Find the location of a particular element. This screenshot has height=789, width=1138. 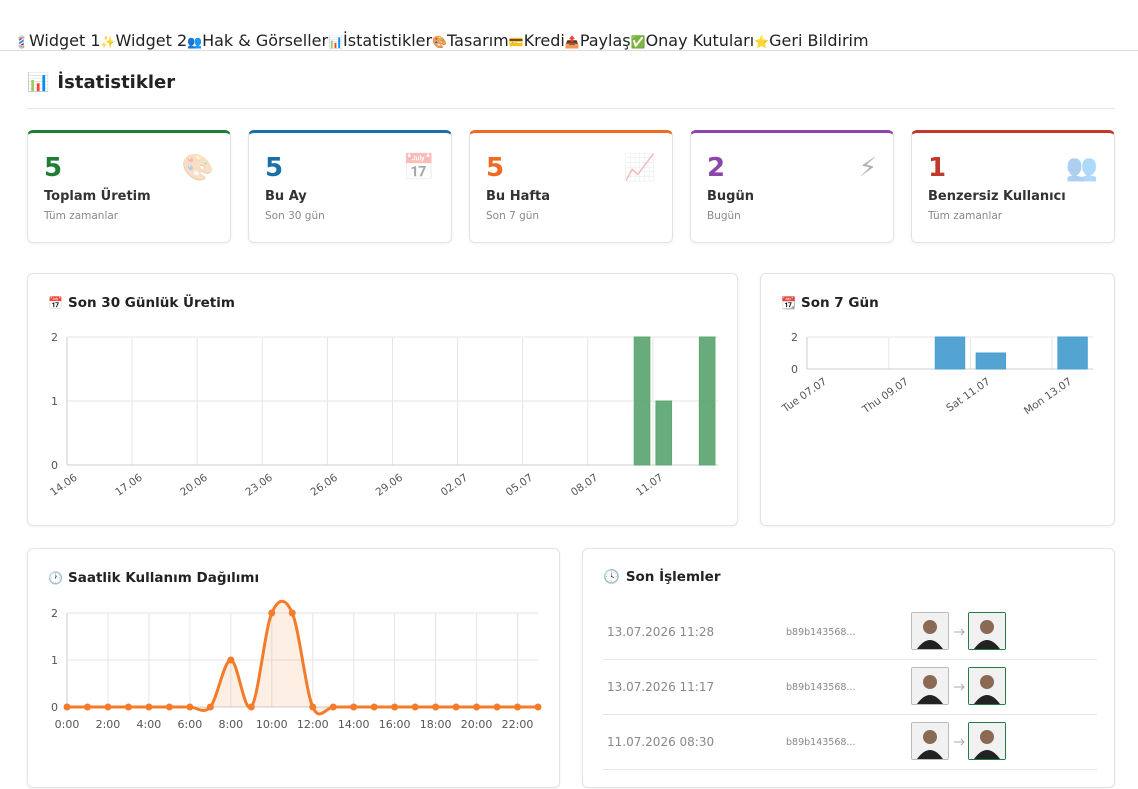

chart-icon: 📆 is located at coordinates (788, 303).